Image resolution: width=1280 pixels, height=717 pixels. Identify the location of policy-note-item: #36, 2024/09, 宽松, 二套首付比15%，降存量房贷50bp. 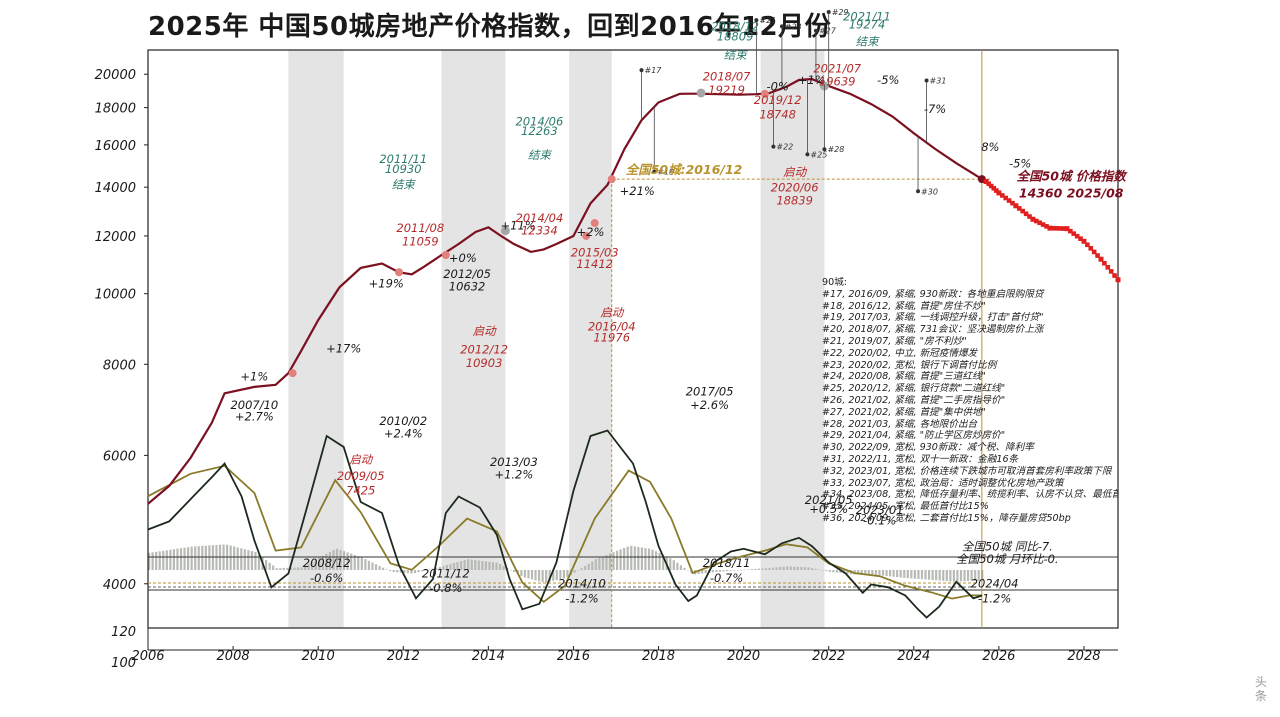
(946, 518).